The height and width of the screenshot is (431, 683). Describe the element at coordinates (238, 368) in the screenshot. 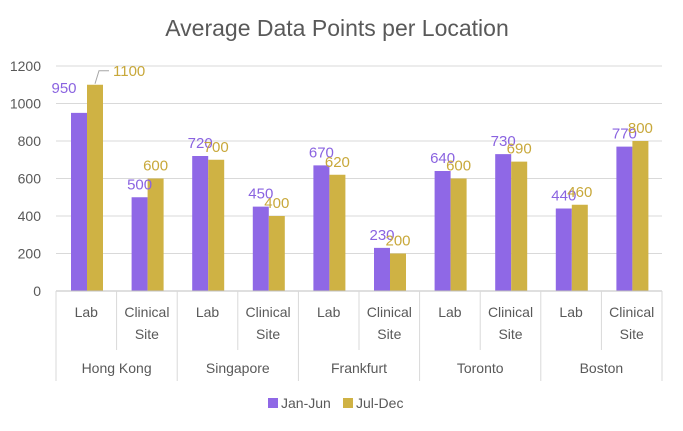

I see `group-label: Singapore` at that location.